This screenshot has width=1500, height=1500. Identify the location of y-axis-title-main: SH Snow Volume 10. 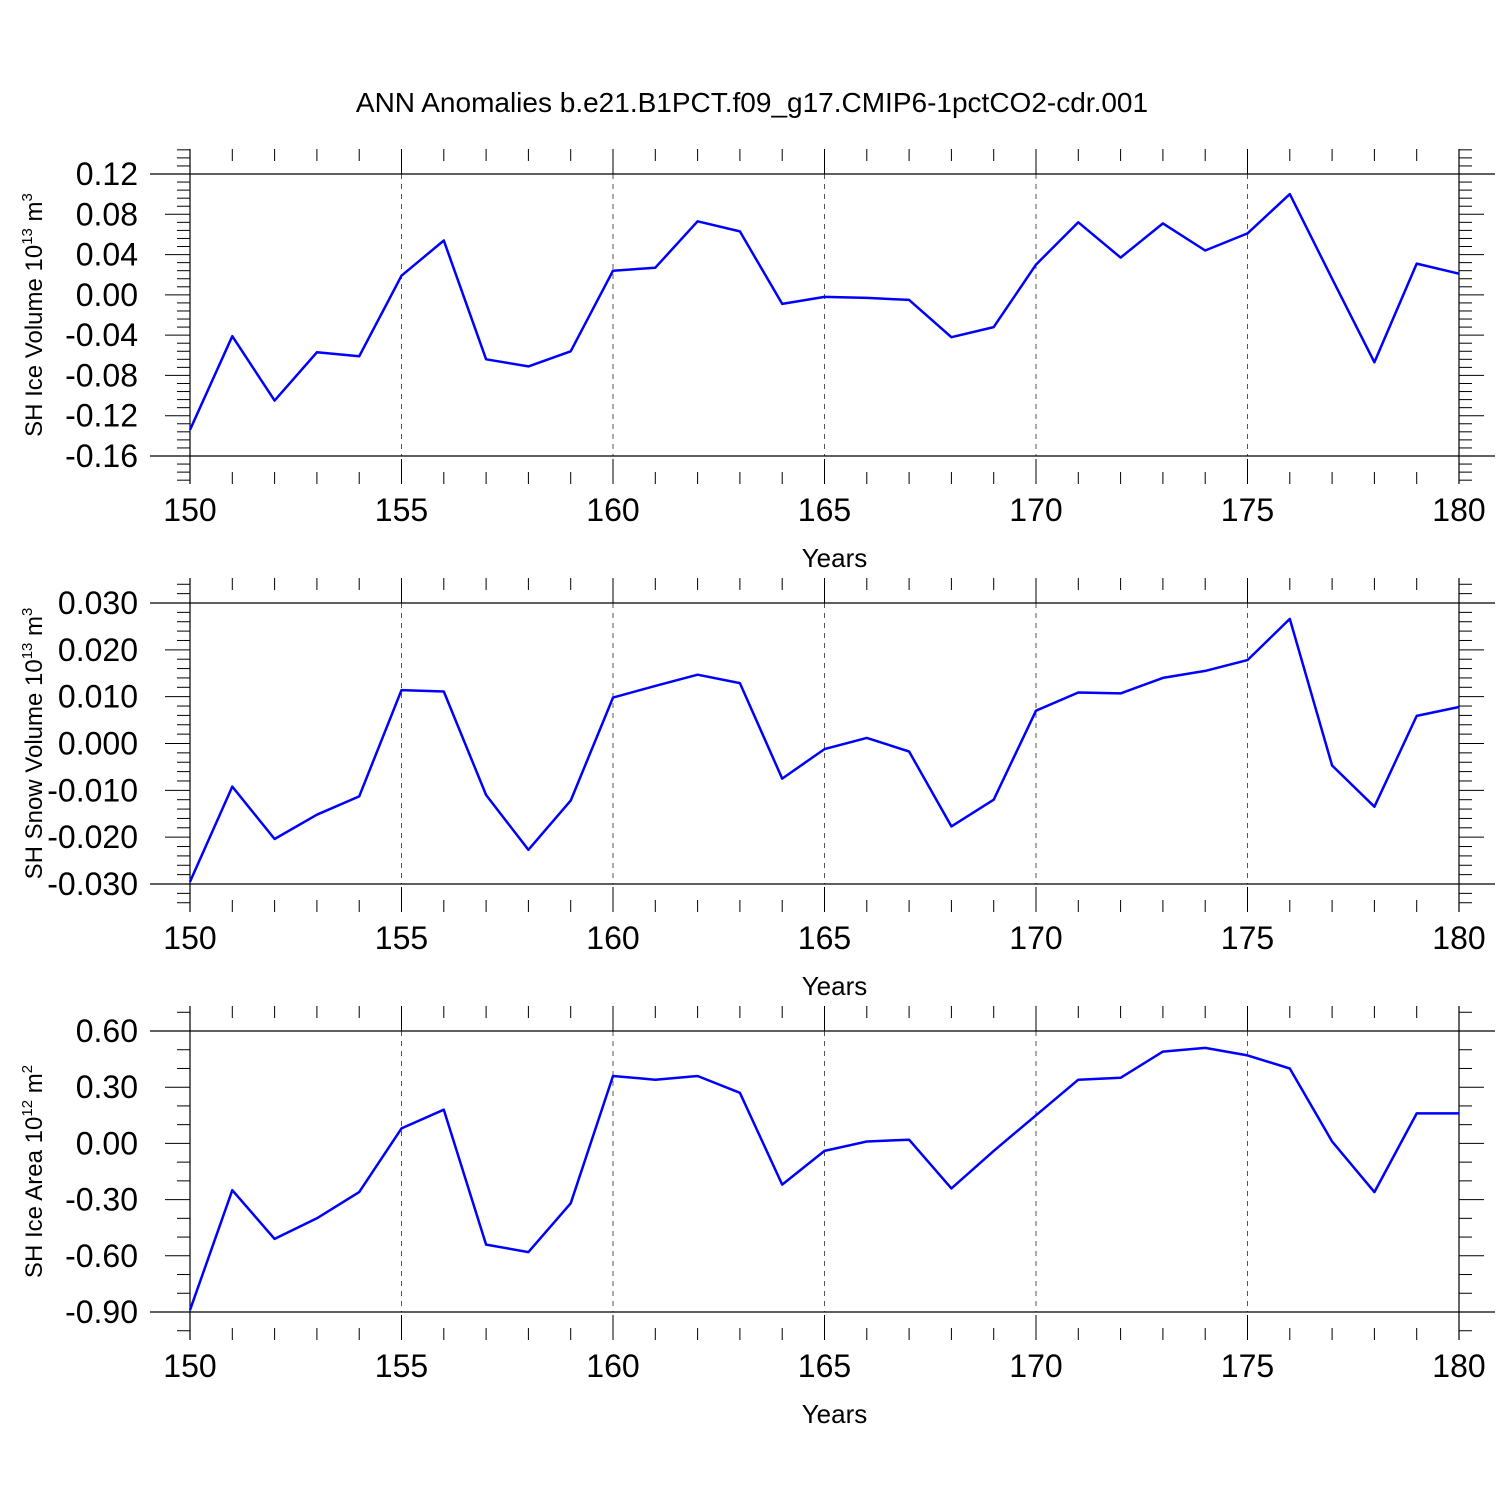
(34, 769).